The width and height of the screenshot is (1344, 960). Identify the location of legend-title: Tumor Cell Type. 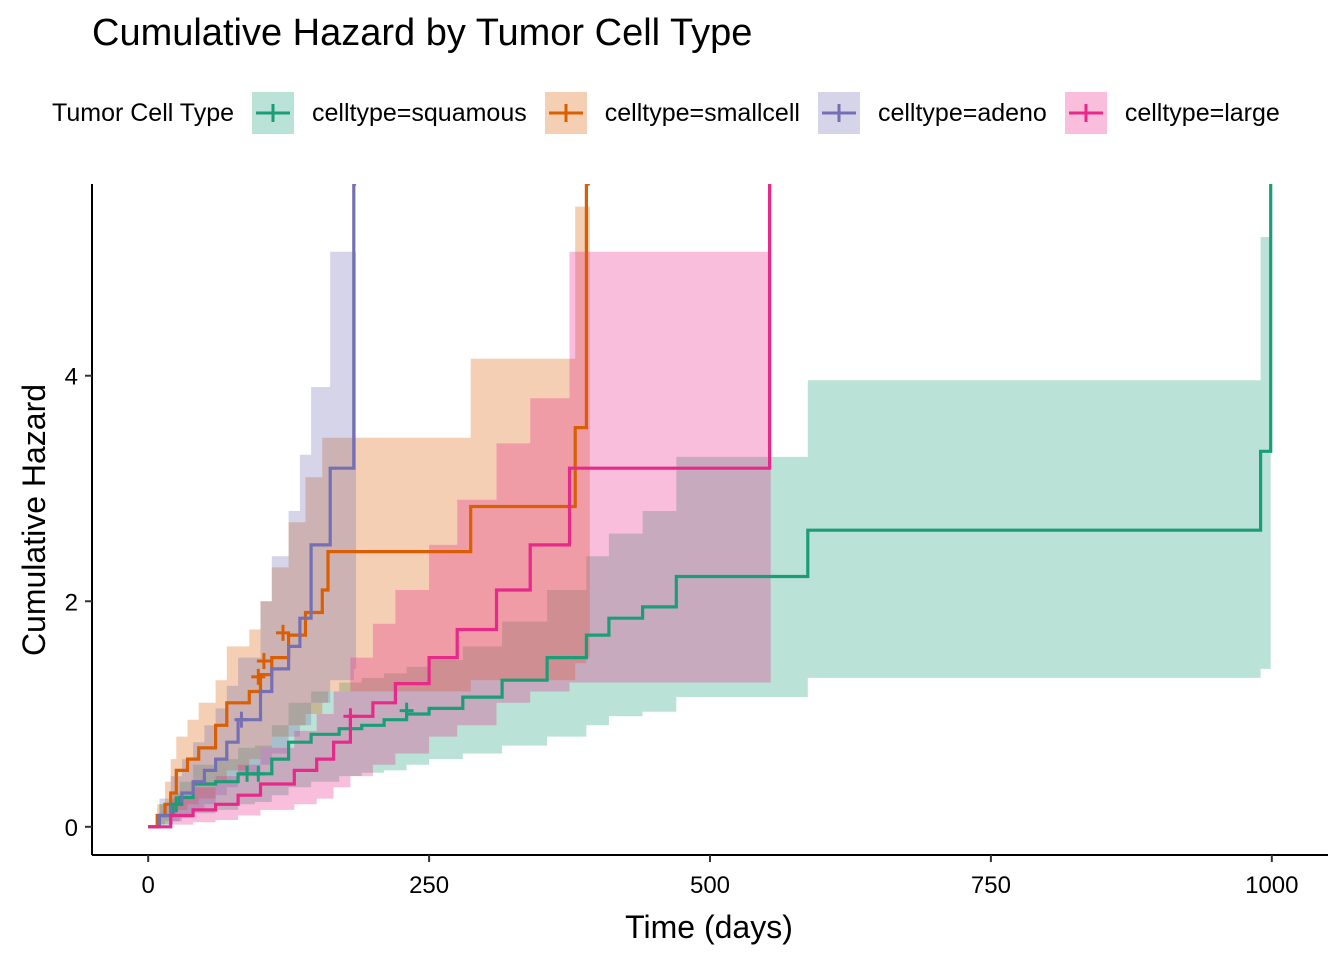
(143, 112).